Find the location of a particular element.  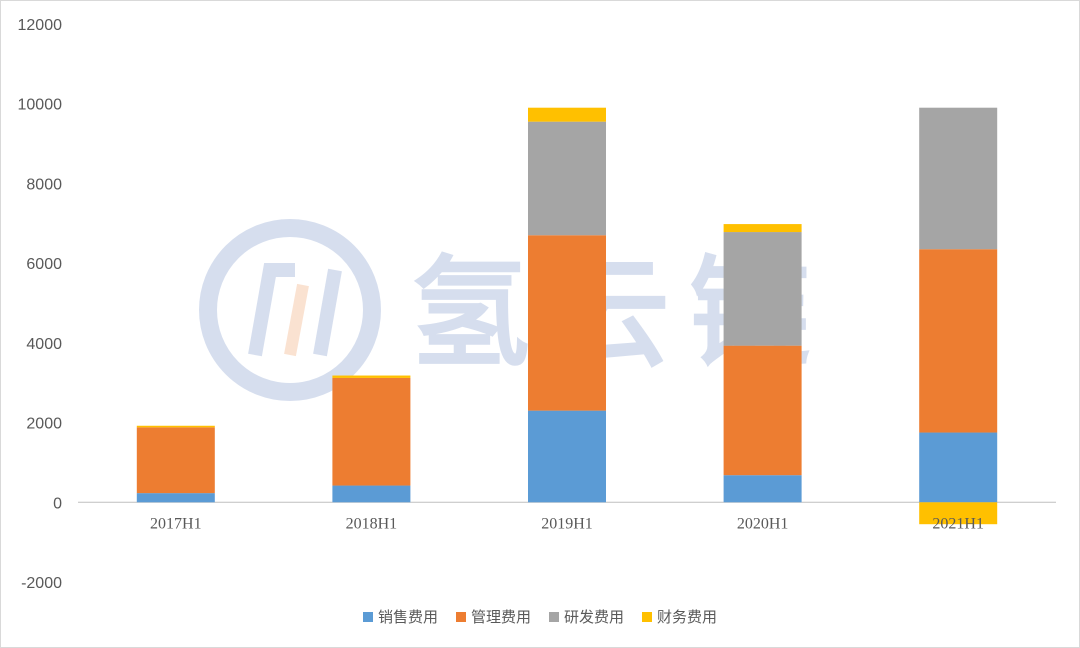

legend-item: 财务费用 is located at coordinates (679, 616).